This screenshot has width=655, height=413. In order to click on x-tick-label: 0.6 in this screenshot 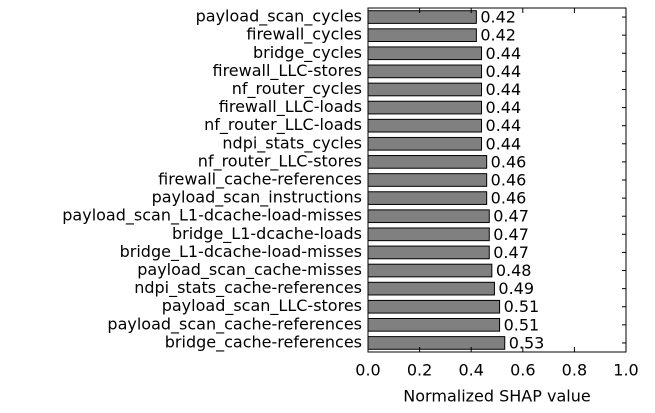, I will do `click(522, 370)`.